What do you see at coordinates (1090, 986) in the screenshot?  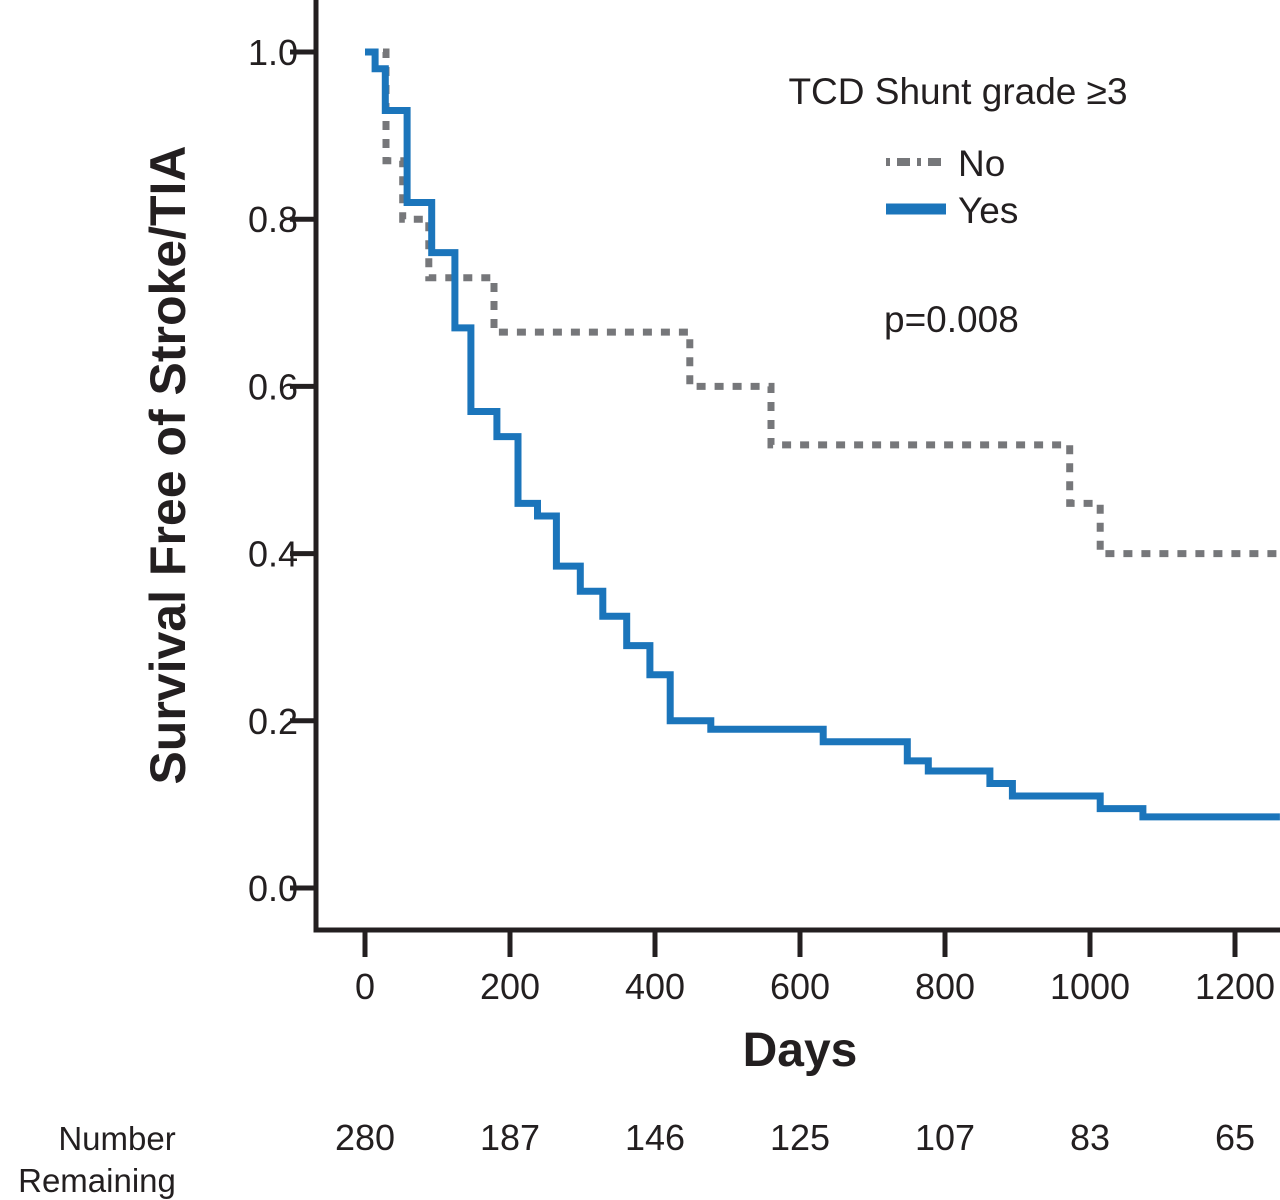 I see `x-tick-label: 1000` at bounding box center [1090, 986].